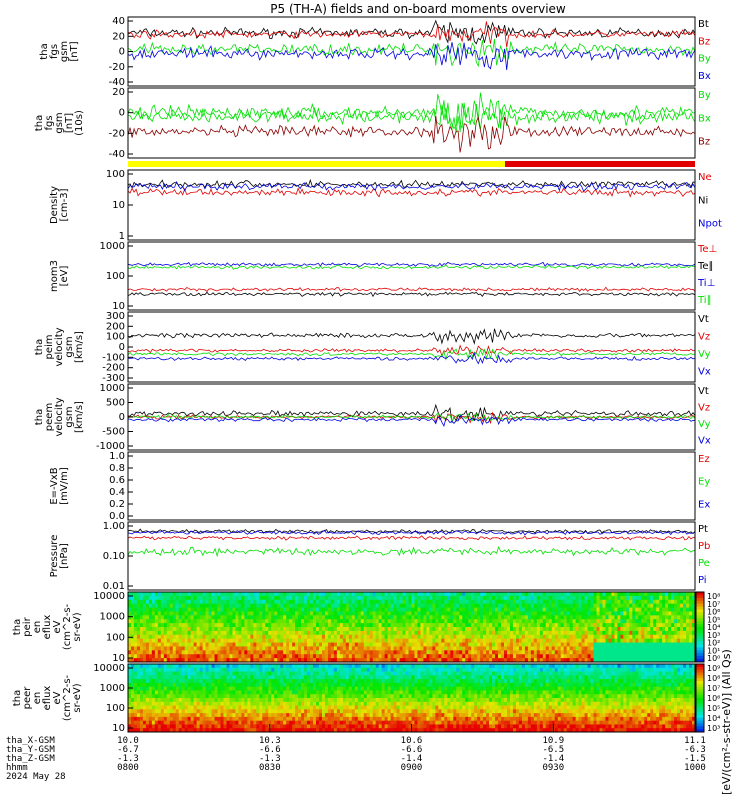 This screenshot has height=800, width=750. What do you see at coordinates (49, 417) in the screenshot?
I see `y-axis-label-line: peem` at bounding box center [49, 417].